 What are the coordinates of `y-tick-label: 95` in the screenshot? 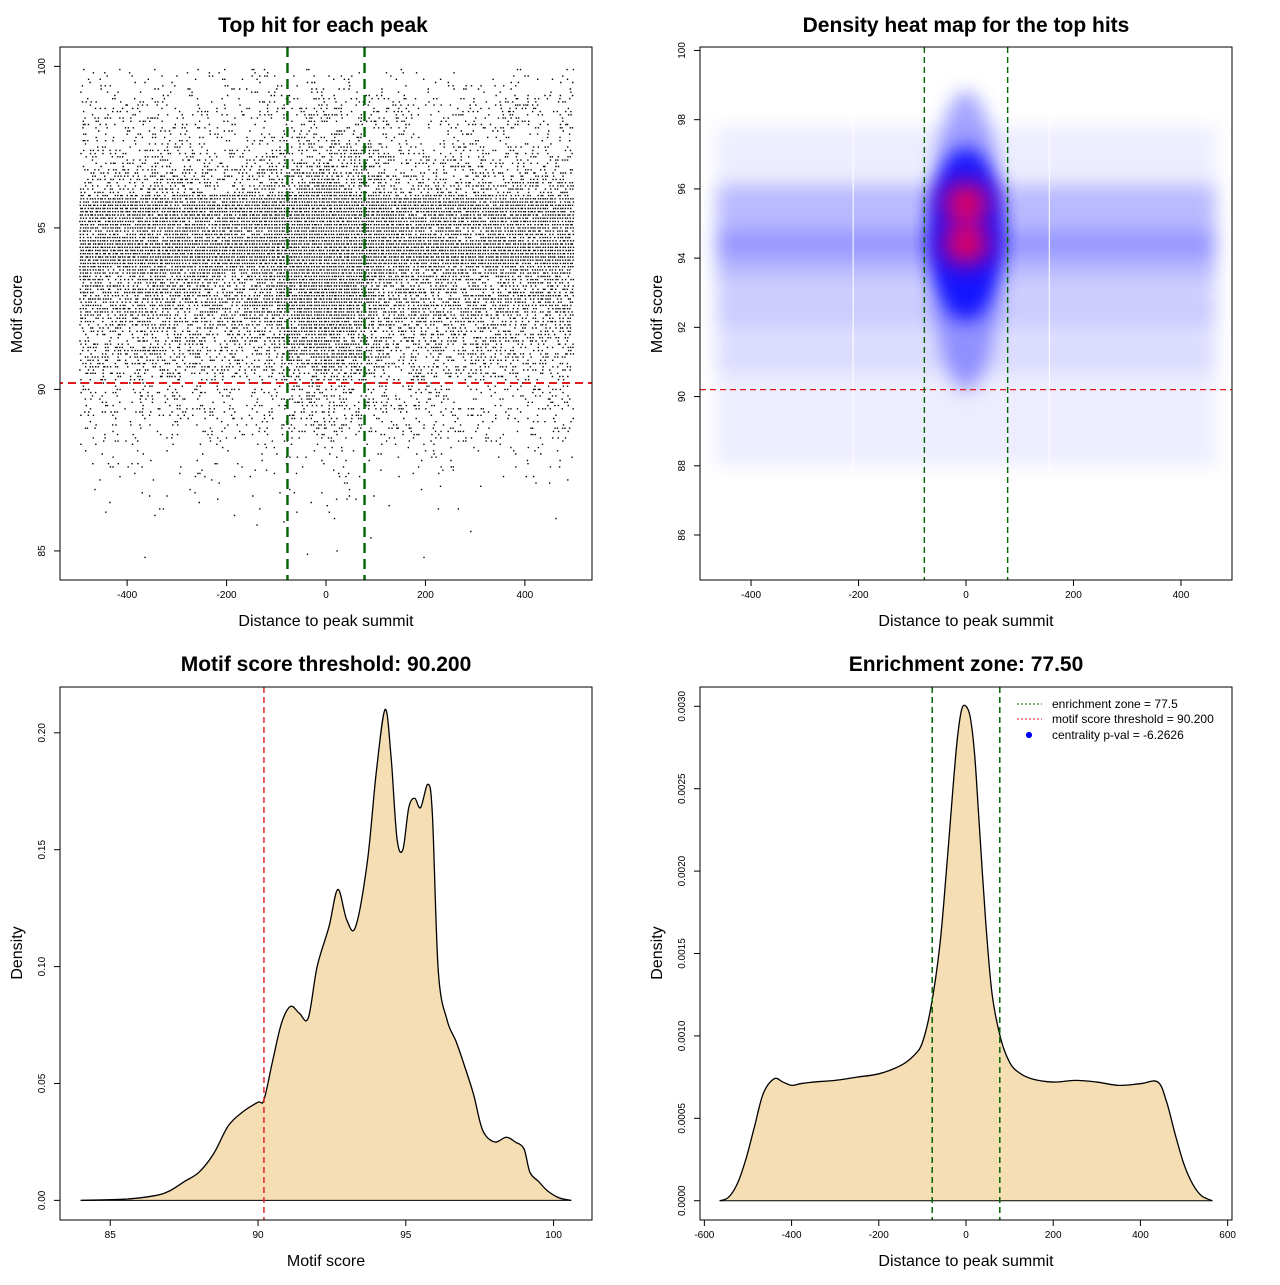 It's located at (42, 228).